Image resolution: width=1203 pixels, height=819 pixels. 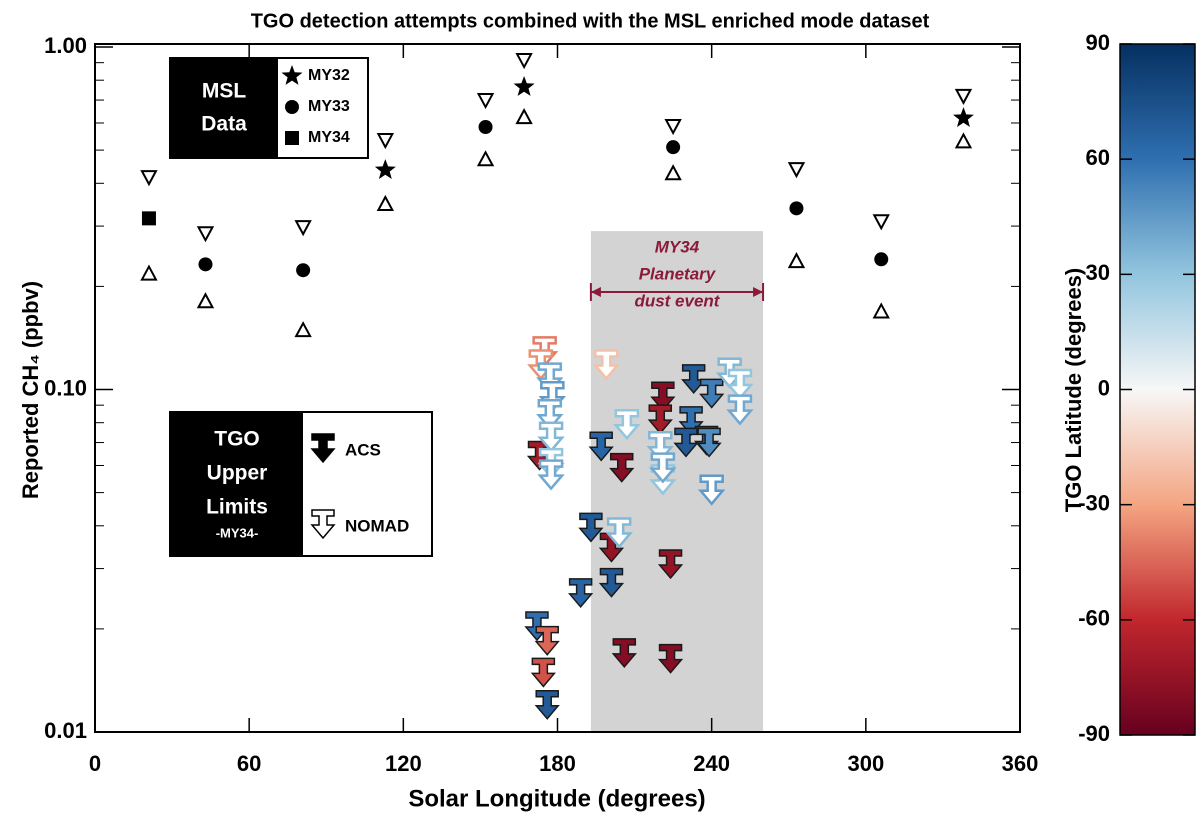 What do you see at coordinates (711, 763) in the screenshot?
I see `x-tick-label: 240` at bounding box center [711, 763].